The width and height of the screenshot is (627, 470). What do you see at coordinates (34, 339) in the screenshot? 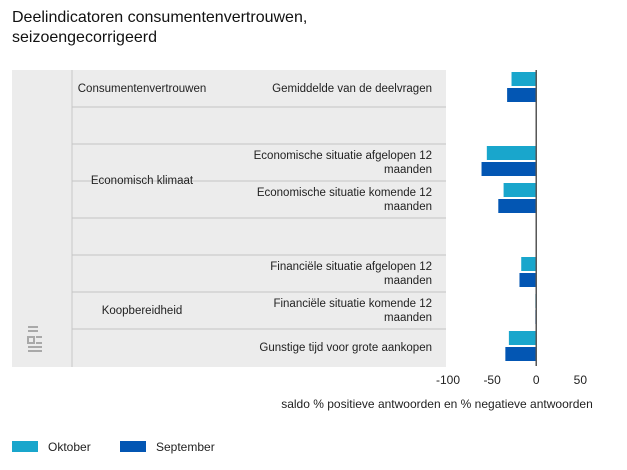
I see `logo` at bounding box center [34, 339].